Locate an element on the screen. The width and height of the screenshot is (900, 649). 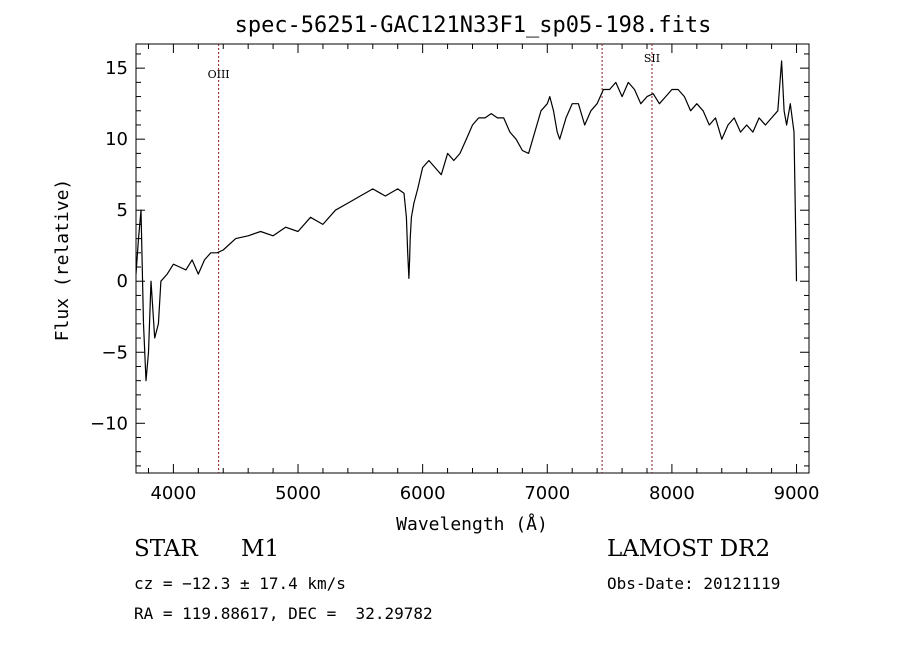
x-tick-label: 9000 is located at coordinates (797, 493).